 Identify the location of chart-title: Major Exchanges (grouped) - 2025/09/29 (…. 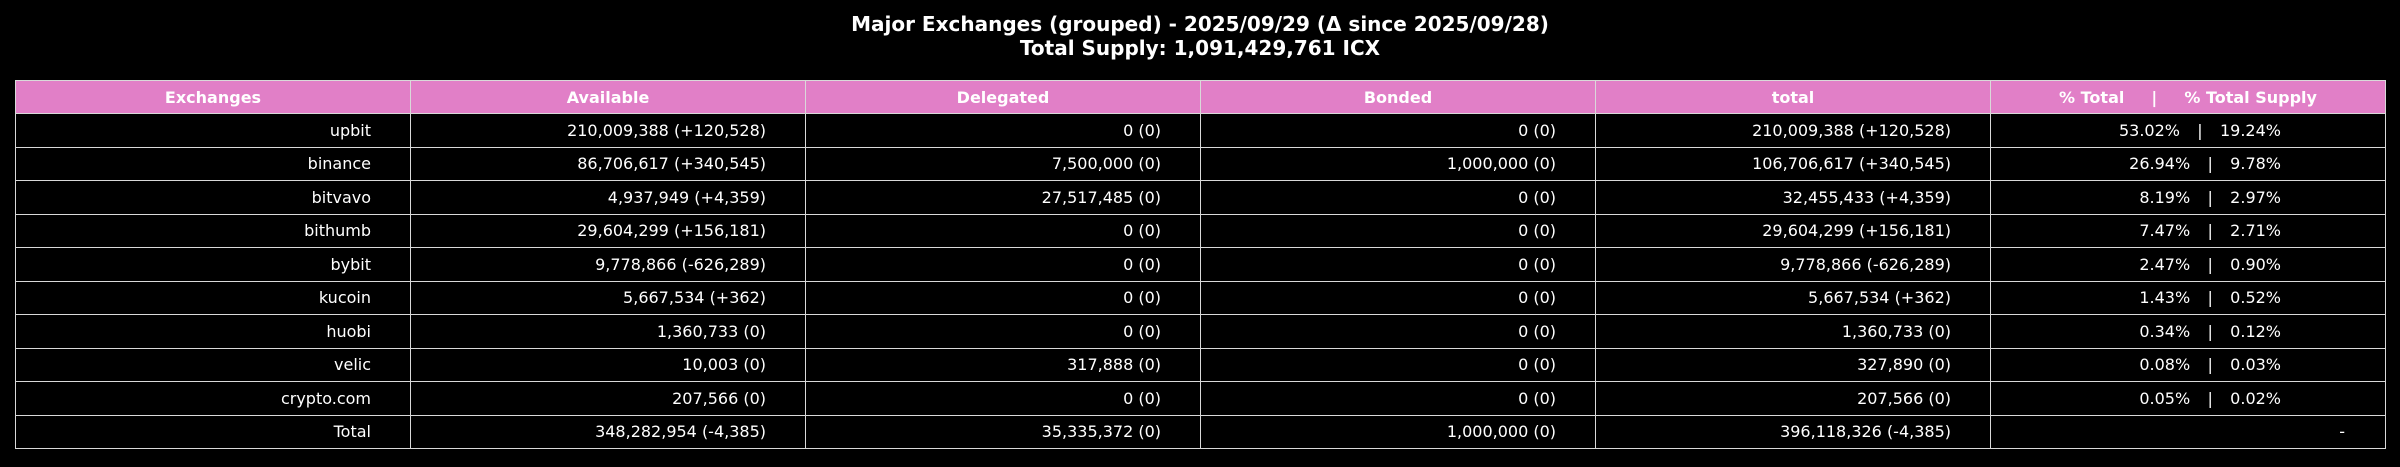
(1200, 36).